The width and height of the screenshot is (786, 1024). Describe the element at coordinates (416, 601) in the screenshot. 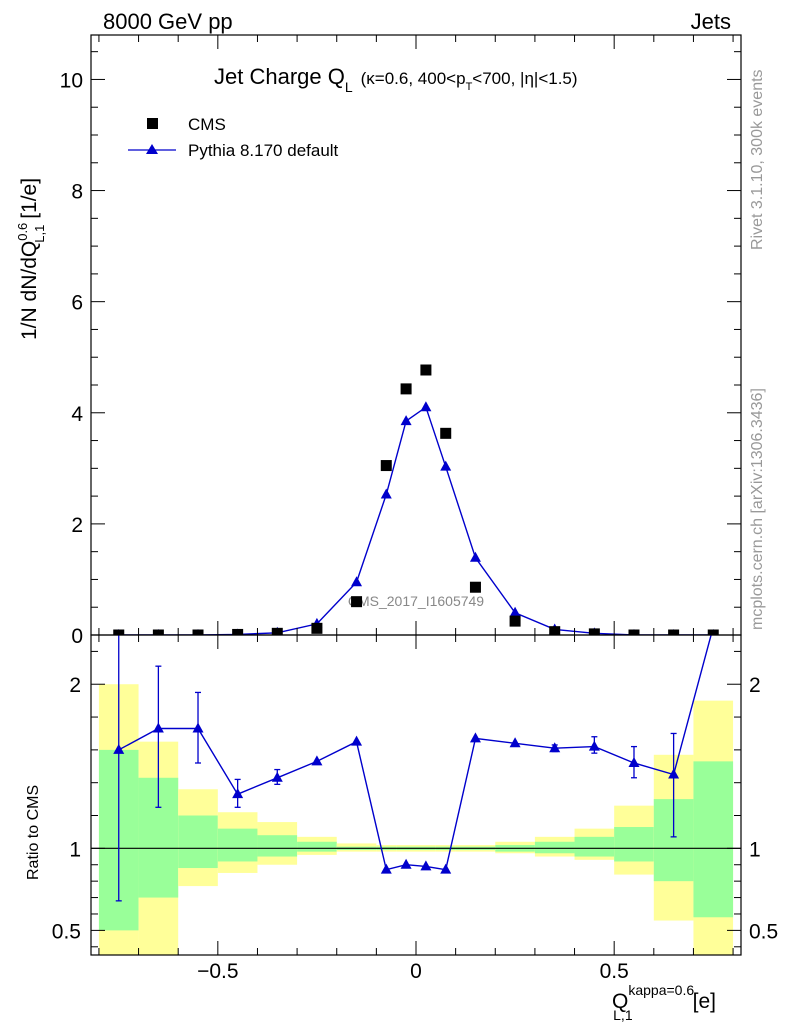

I see `watermark: CMS_2017_I1605749` at that location.